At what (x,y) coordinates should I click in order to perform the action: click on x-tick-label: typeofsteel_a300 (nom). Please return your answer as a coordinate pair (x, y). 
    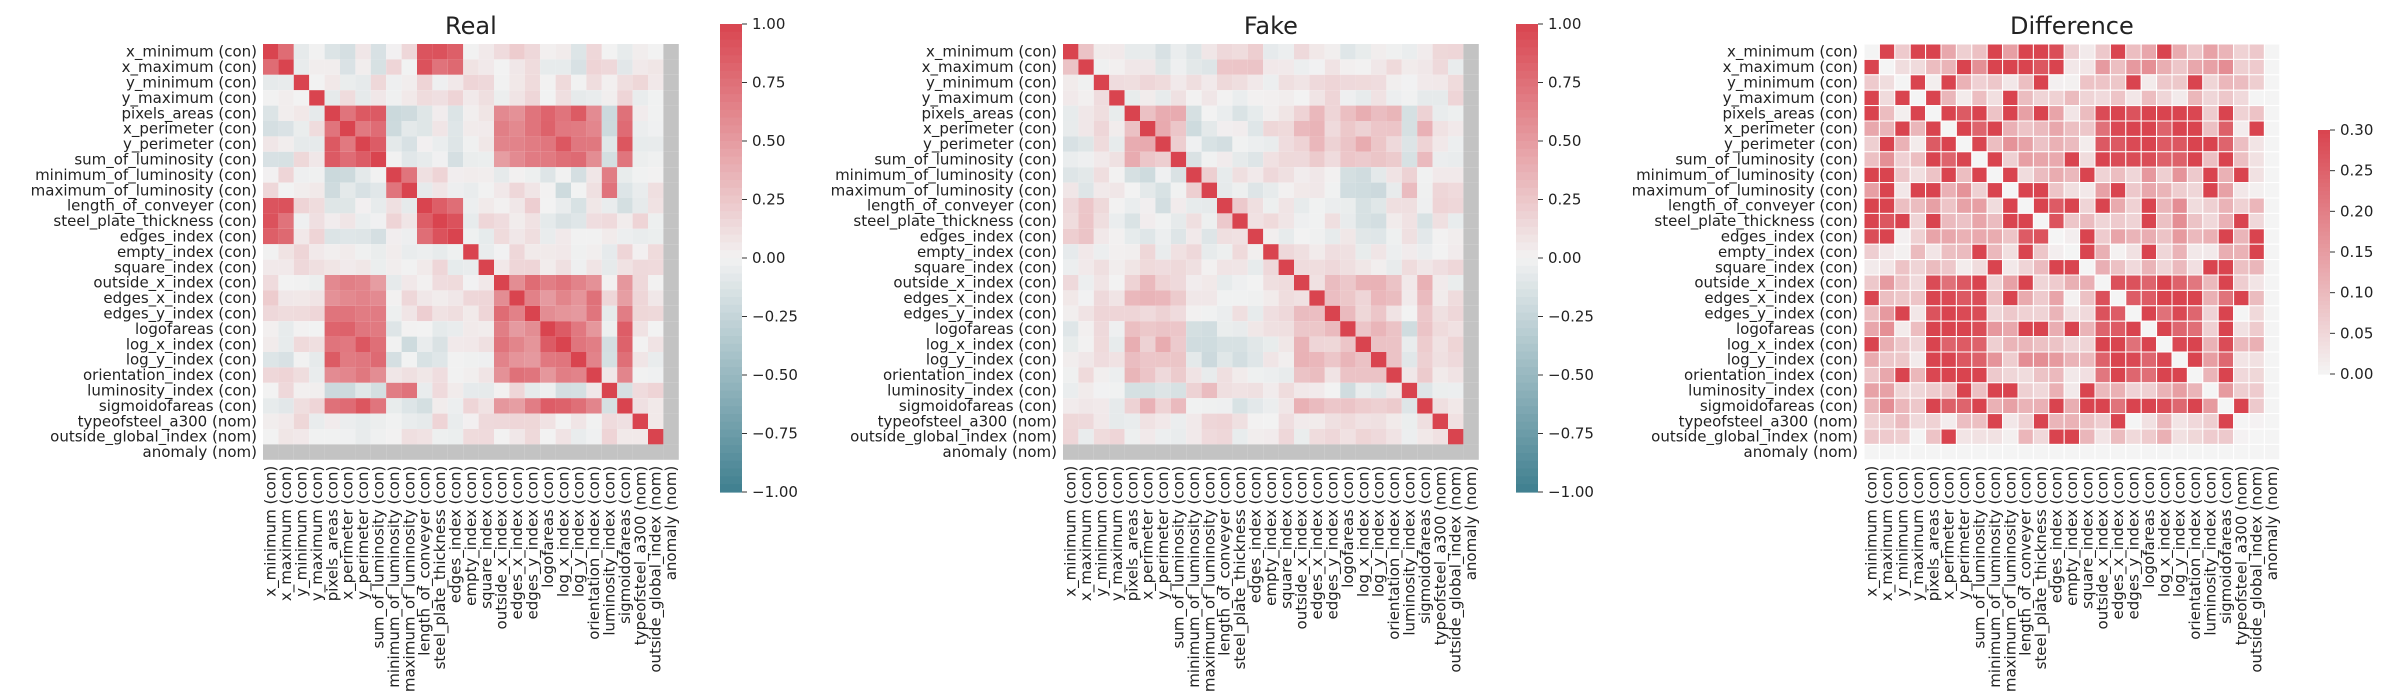
    Looking at the image, I should click on (2241, 555).